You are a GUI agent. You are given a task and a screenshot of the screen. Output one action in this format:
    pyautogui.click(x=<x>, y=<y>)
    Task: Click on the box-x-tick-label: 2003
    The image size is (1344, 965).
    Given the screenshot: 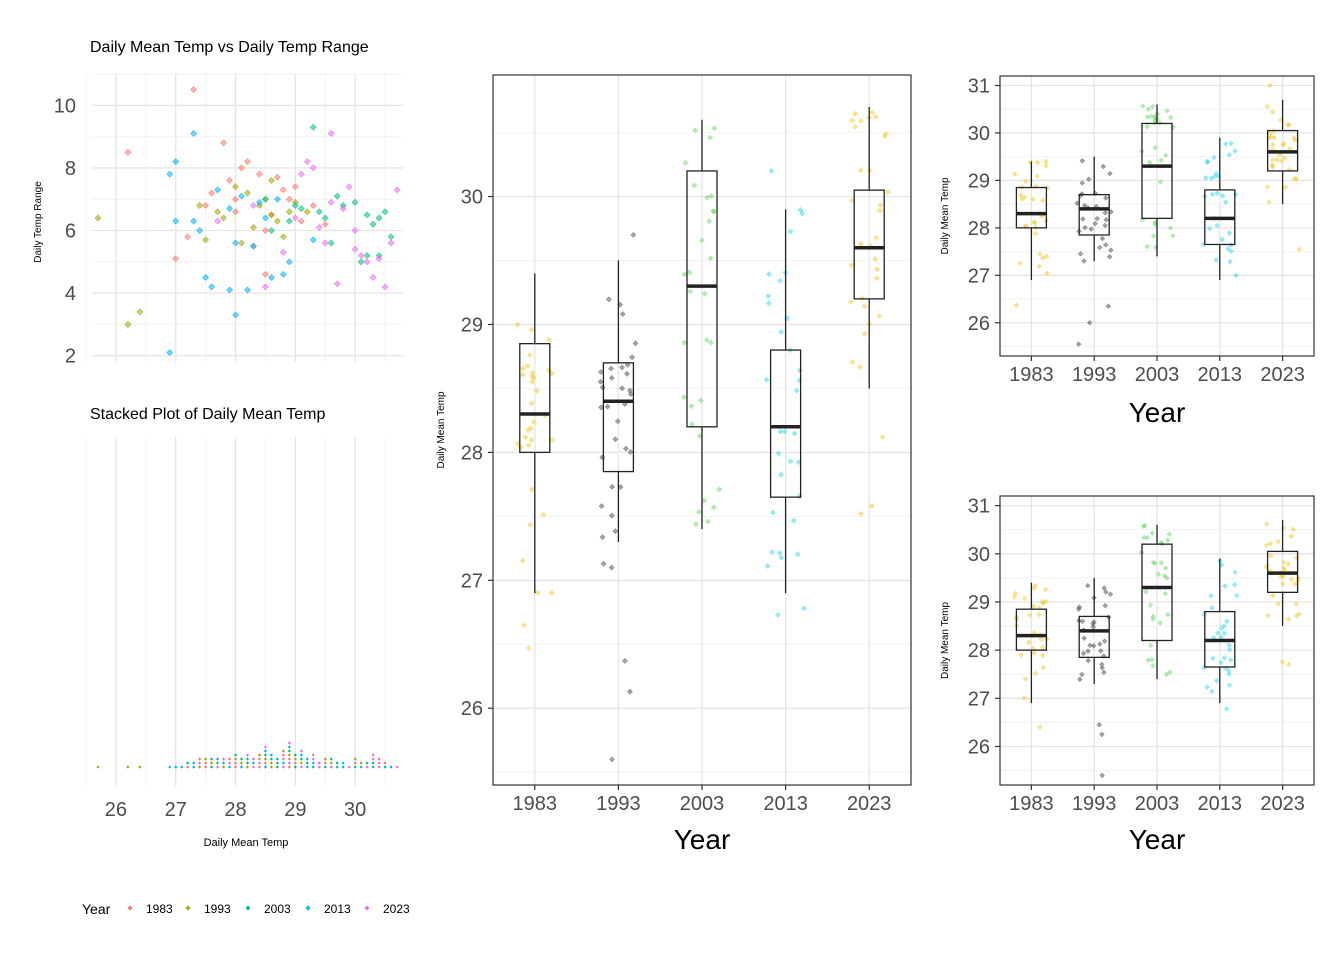 What is the action you would take?
    pyautogui.click(x=1157, y=804)
    